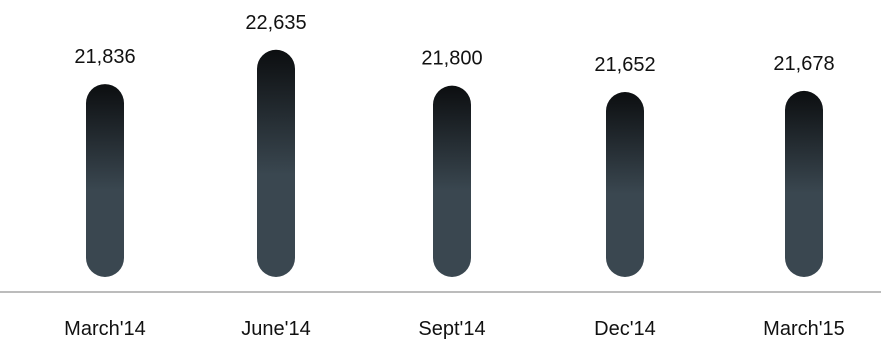  I want to click on value-label-4: 21,652, so click(624, 65).